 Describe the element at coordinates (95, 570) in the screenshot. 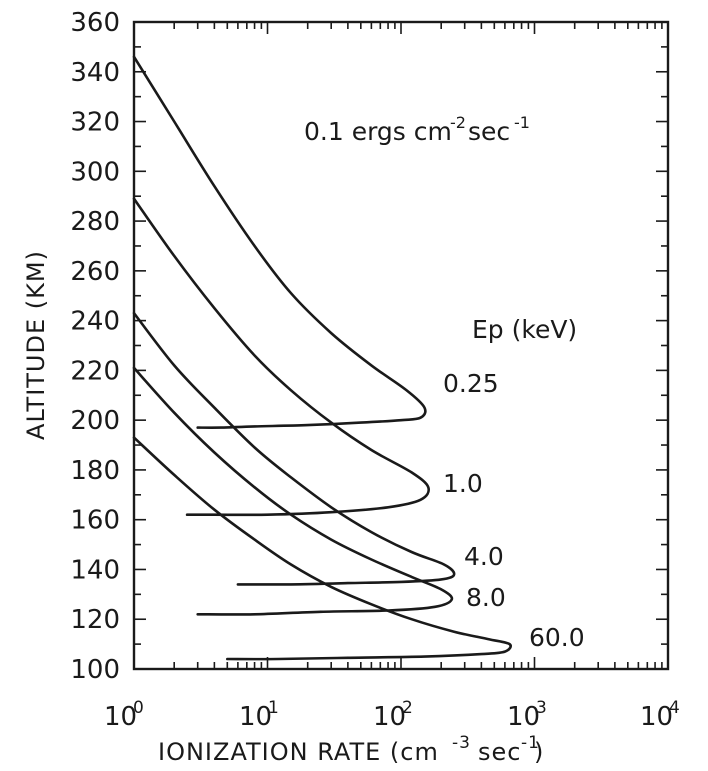

I see `y-tick-label-2: 140` at that location.